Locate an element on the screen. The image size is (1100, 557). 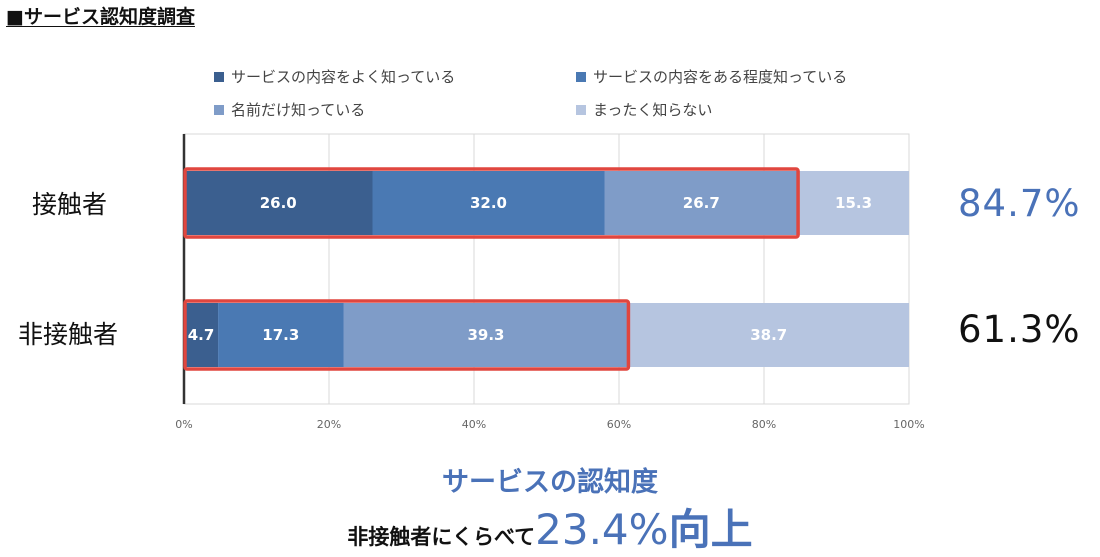
legend-label: まったく知らない is located at coordinates (653, 110).